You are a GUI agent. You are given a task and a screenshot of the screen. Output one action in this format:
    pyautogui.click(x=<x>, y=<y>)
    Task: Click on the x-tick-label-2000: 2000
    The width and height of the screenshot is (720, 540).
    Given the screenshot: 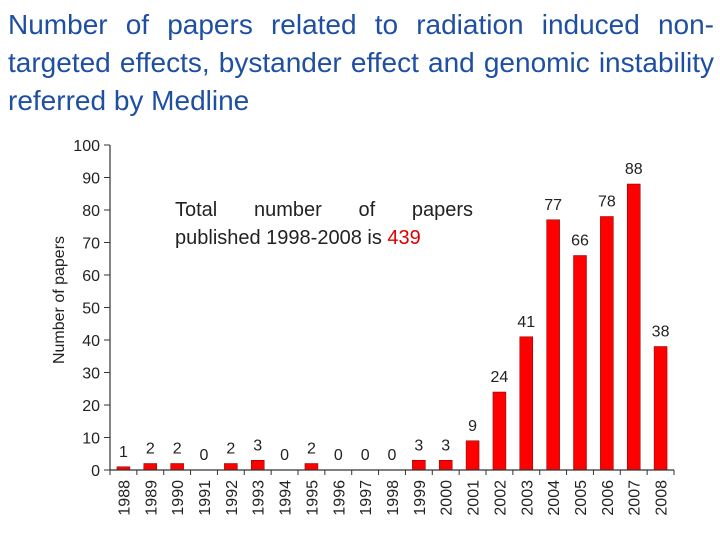 What is the action you would take?
    pyautogui.click(x=447, y=498)
    